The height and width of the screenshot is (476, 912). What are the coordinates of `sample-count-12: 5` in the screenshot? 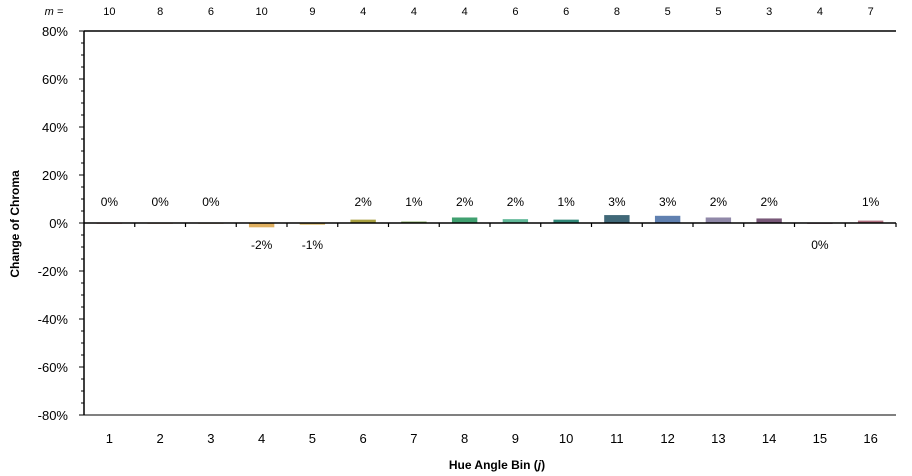 It's located at (668, 12).